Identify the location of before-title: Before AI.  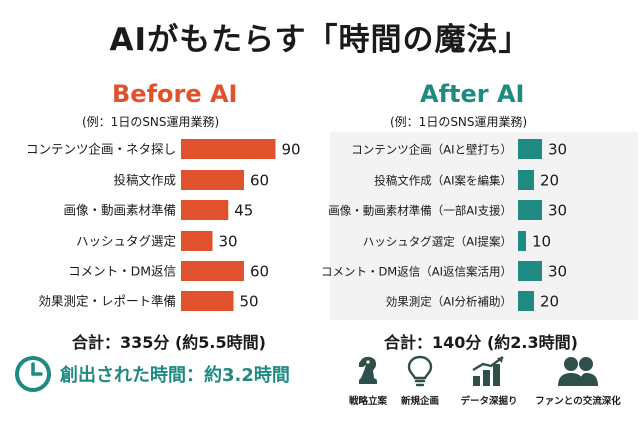
(175, 94).